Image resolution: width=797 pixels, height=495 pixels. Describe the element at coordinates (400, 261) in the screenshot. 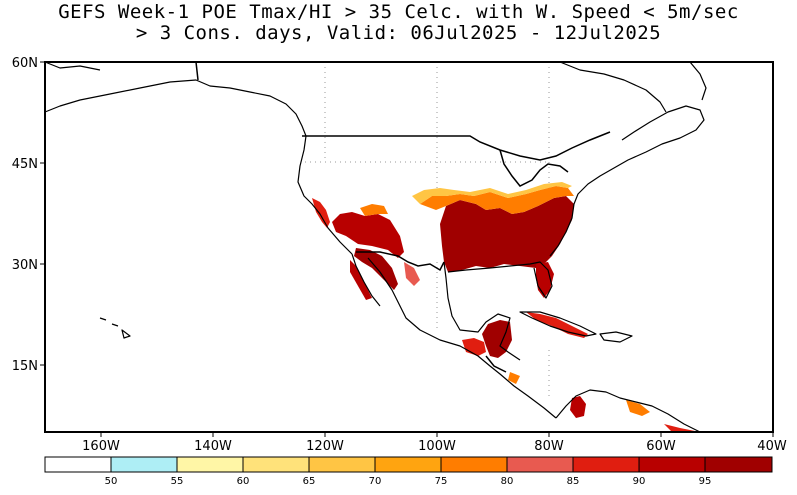

I see `border-us-mexico` at that location.